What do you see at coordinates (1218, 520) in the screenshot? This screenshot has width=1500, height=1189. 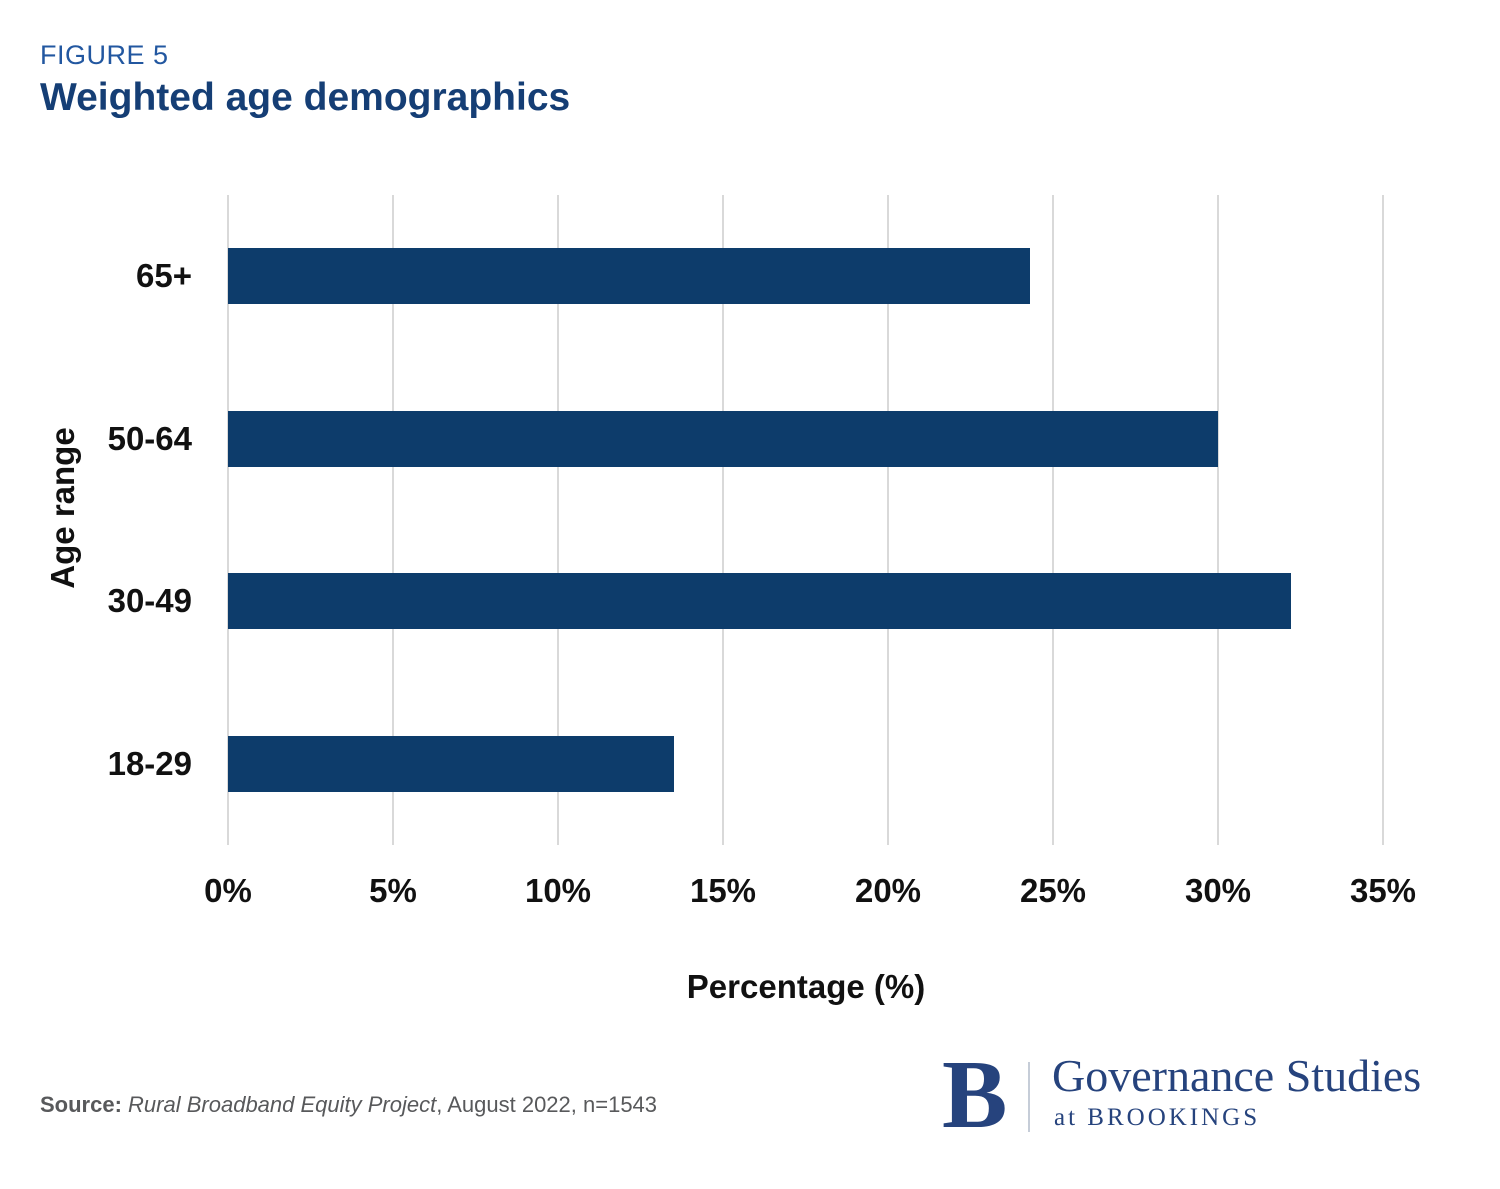 I see `gridline-30%` at bounding box center [1218, 520].